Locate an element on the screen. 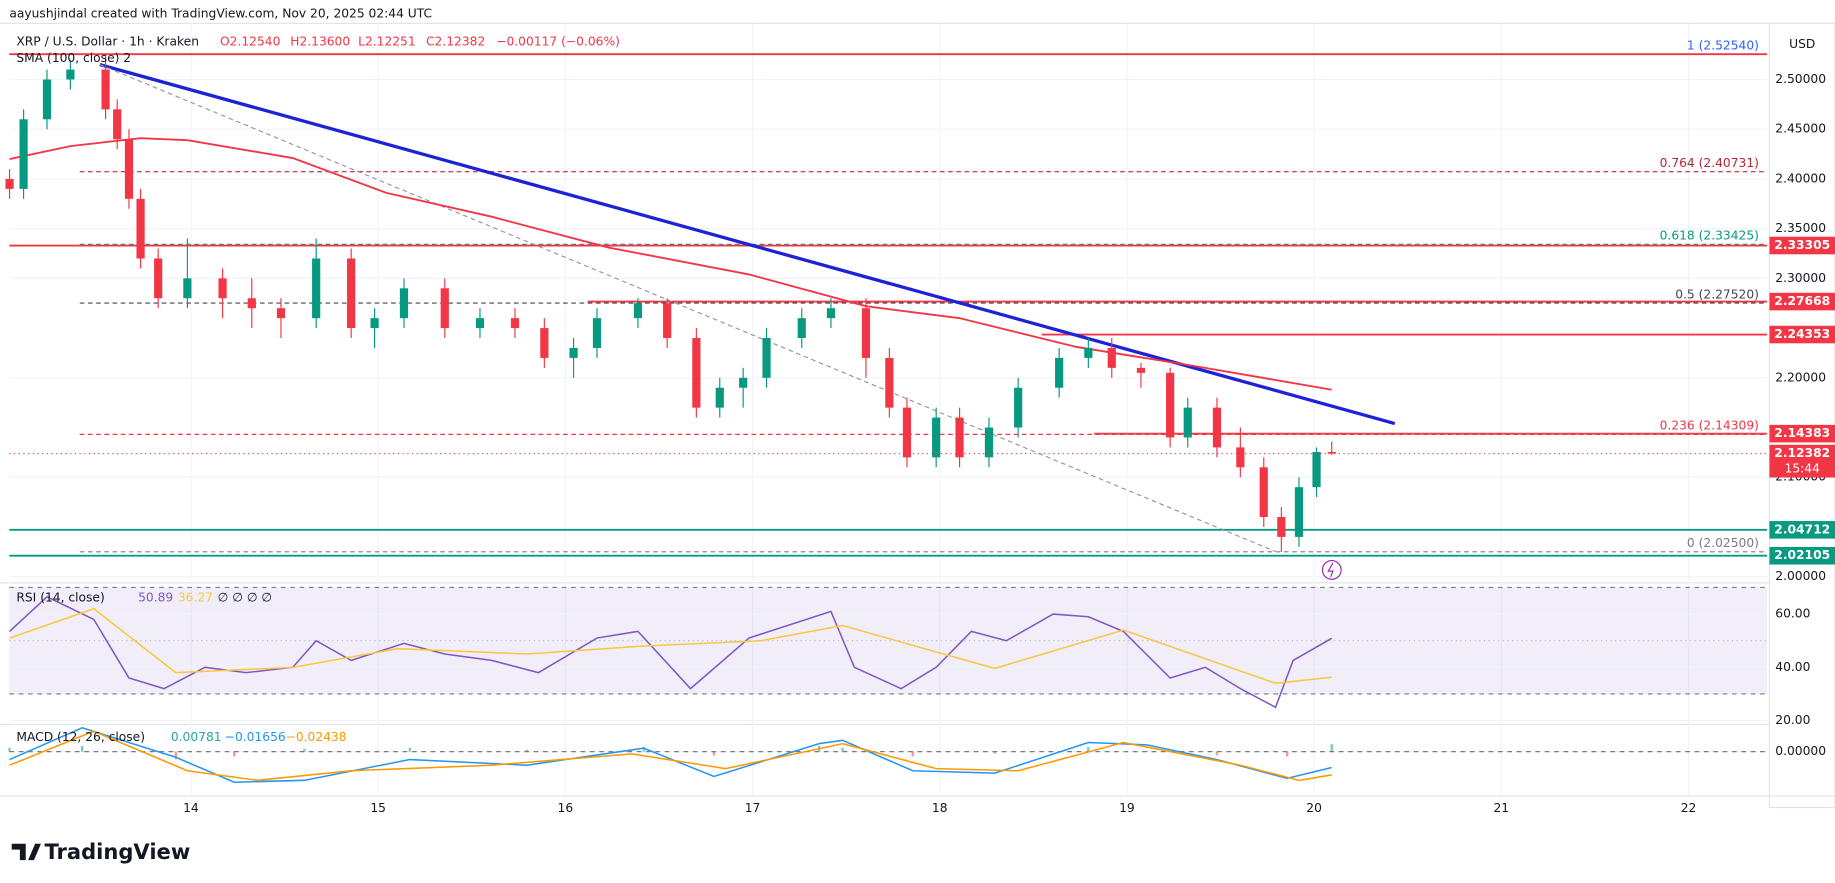 This screenshot has height=883, width=1835. rsi-empty: ∅ ∅ ∅ ∅ is located at coordinates (245, 598).